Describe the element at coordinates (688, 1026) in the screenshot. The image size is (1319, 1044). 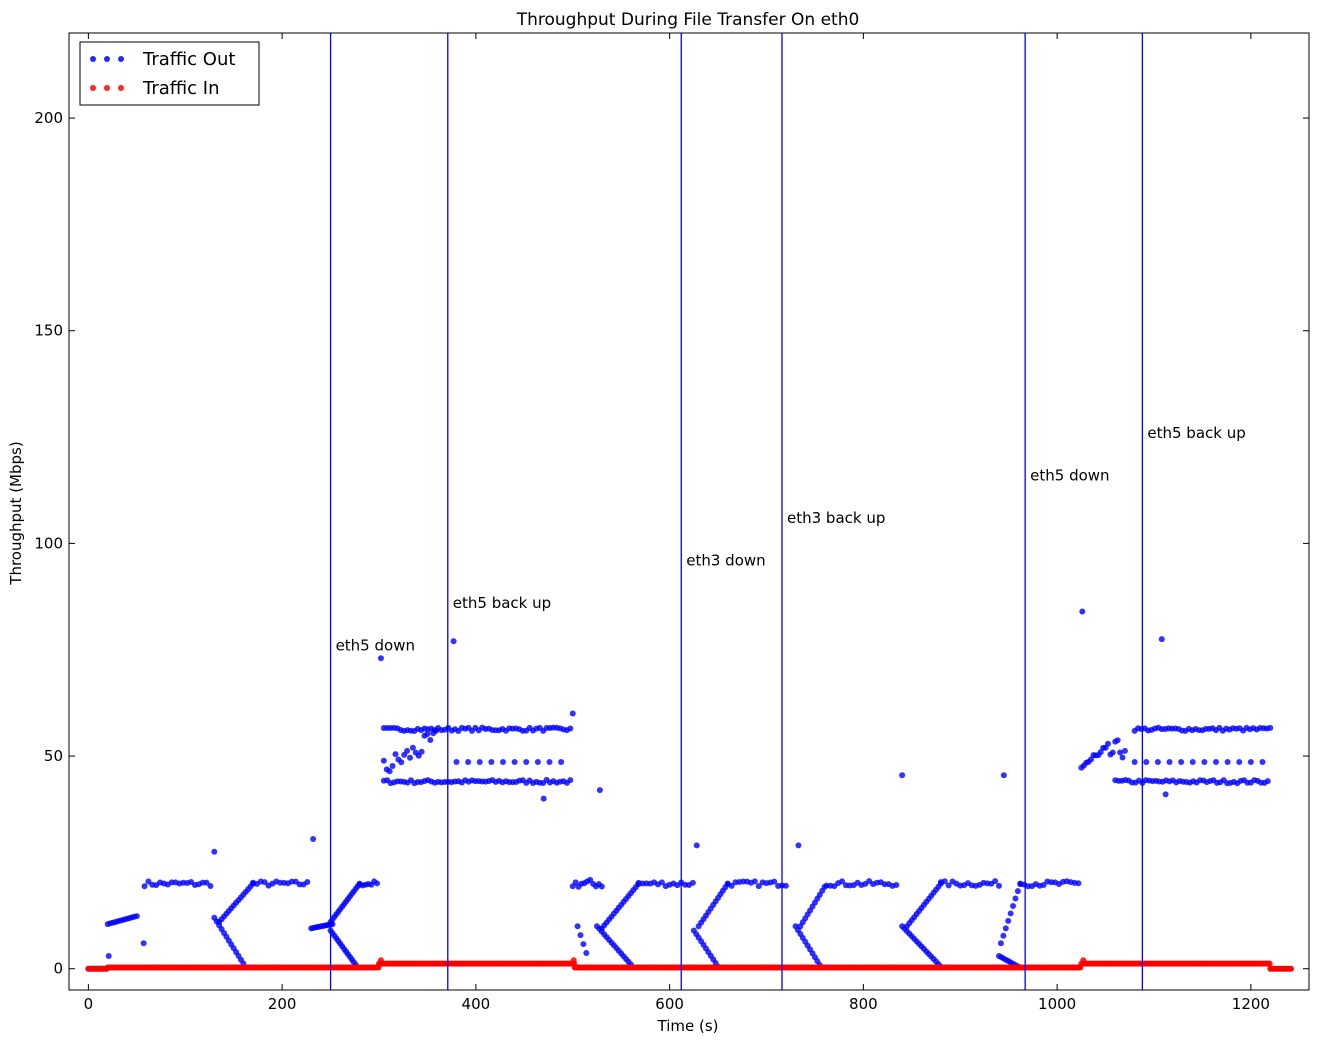
I see `x-axis-title: Time (s)` at that location.